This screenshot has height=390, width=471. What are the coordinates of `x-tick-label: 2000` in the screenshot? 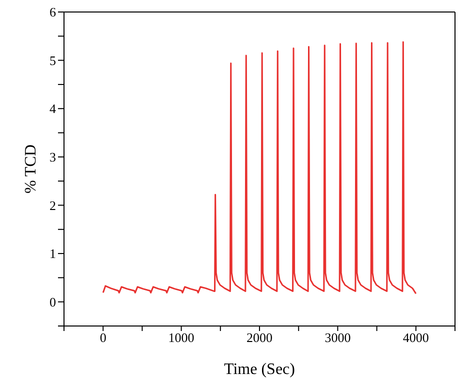 It's located at (259, 338).